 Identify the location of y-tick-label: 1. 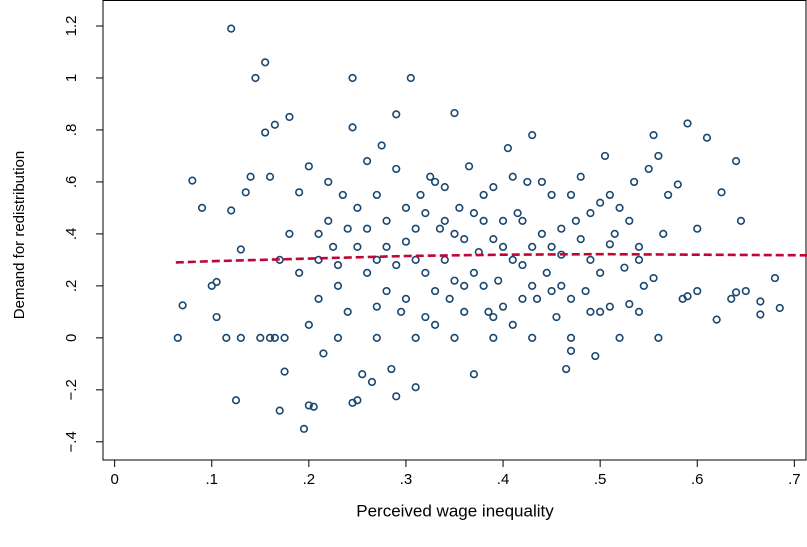
(71, 78).